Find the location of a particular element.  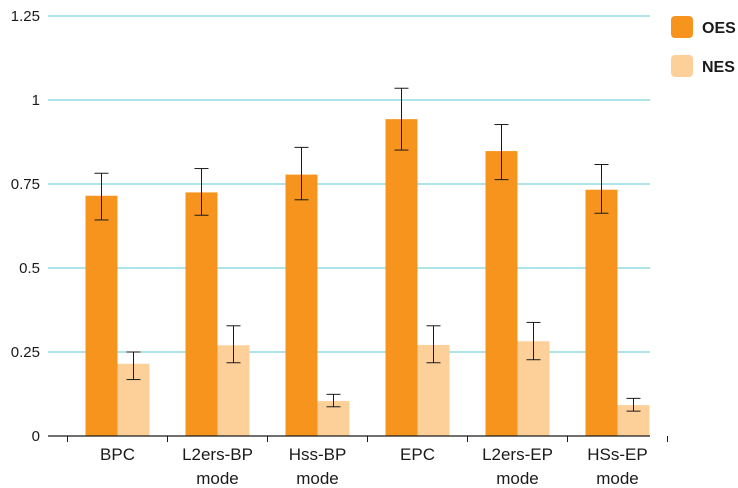

x-tick-label: Hss-BP is located at coordinates (318, 454).